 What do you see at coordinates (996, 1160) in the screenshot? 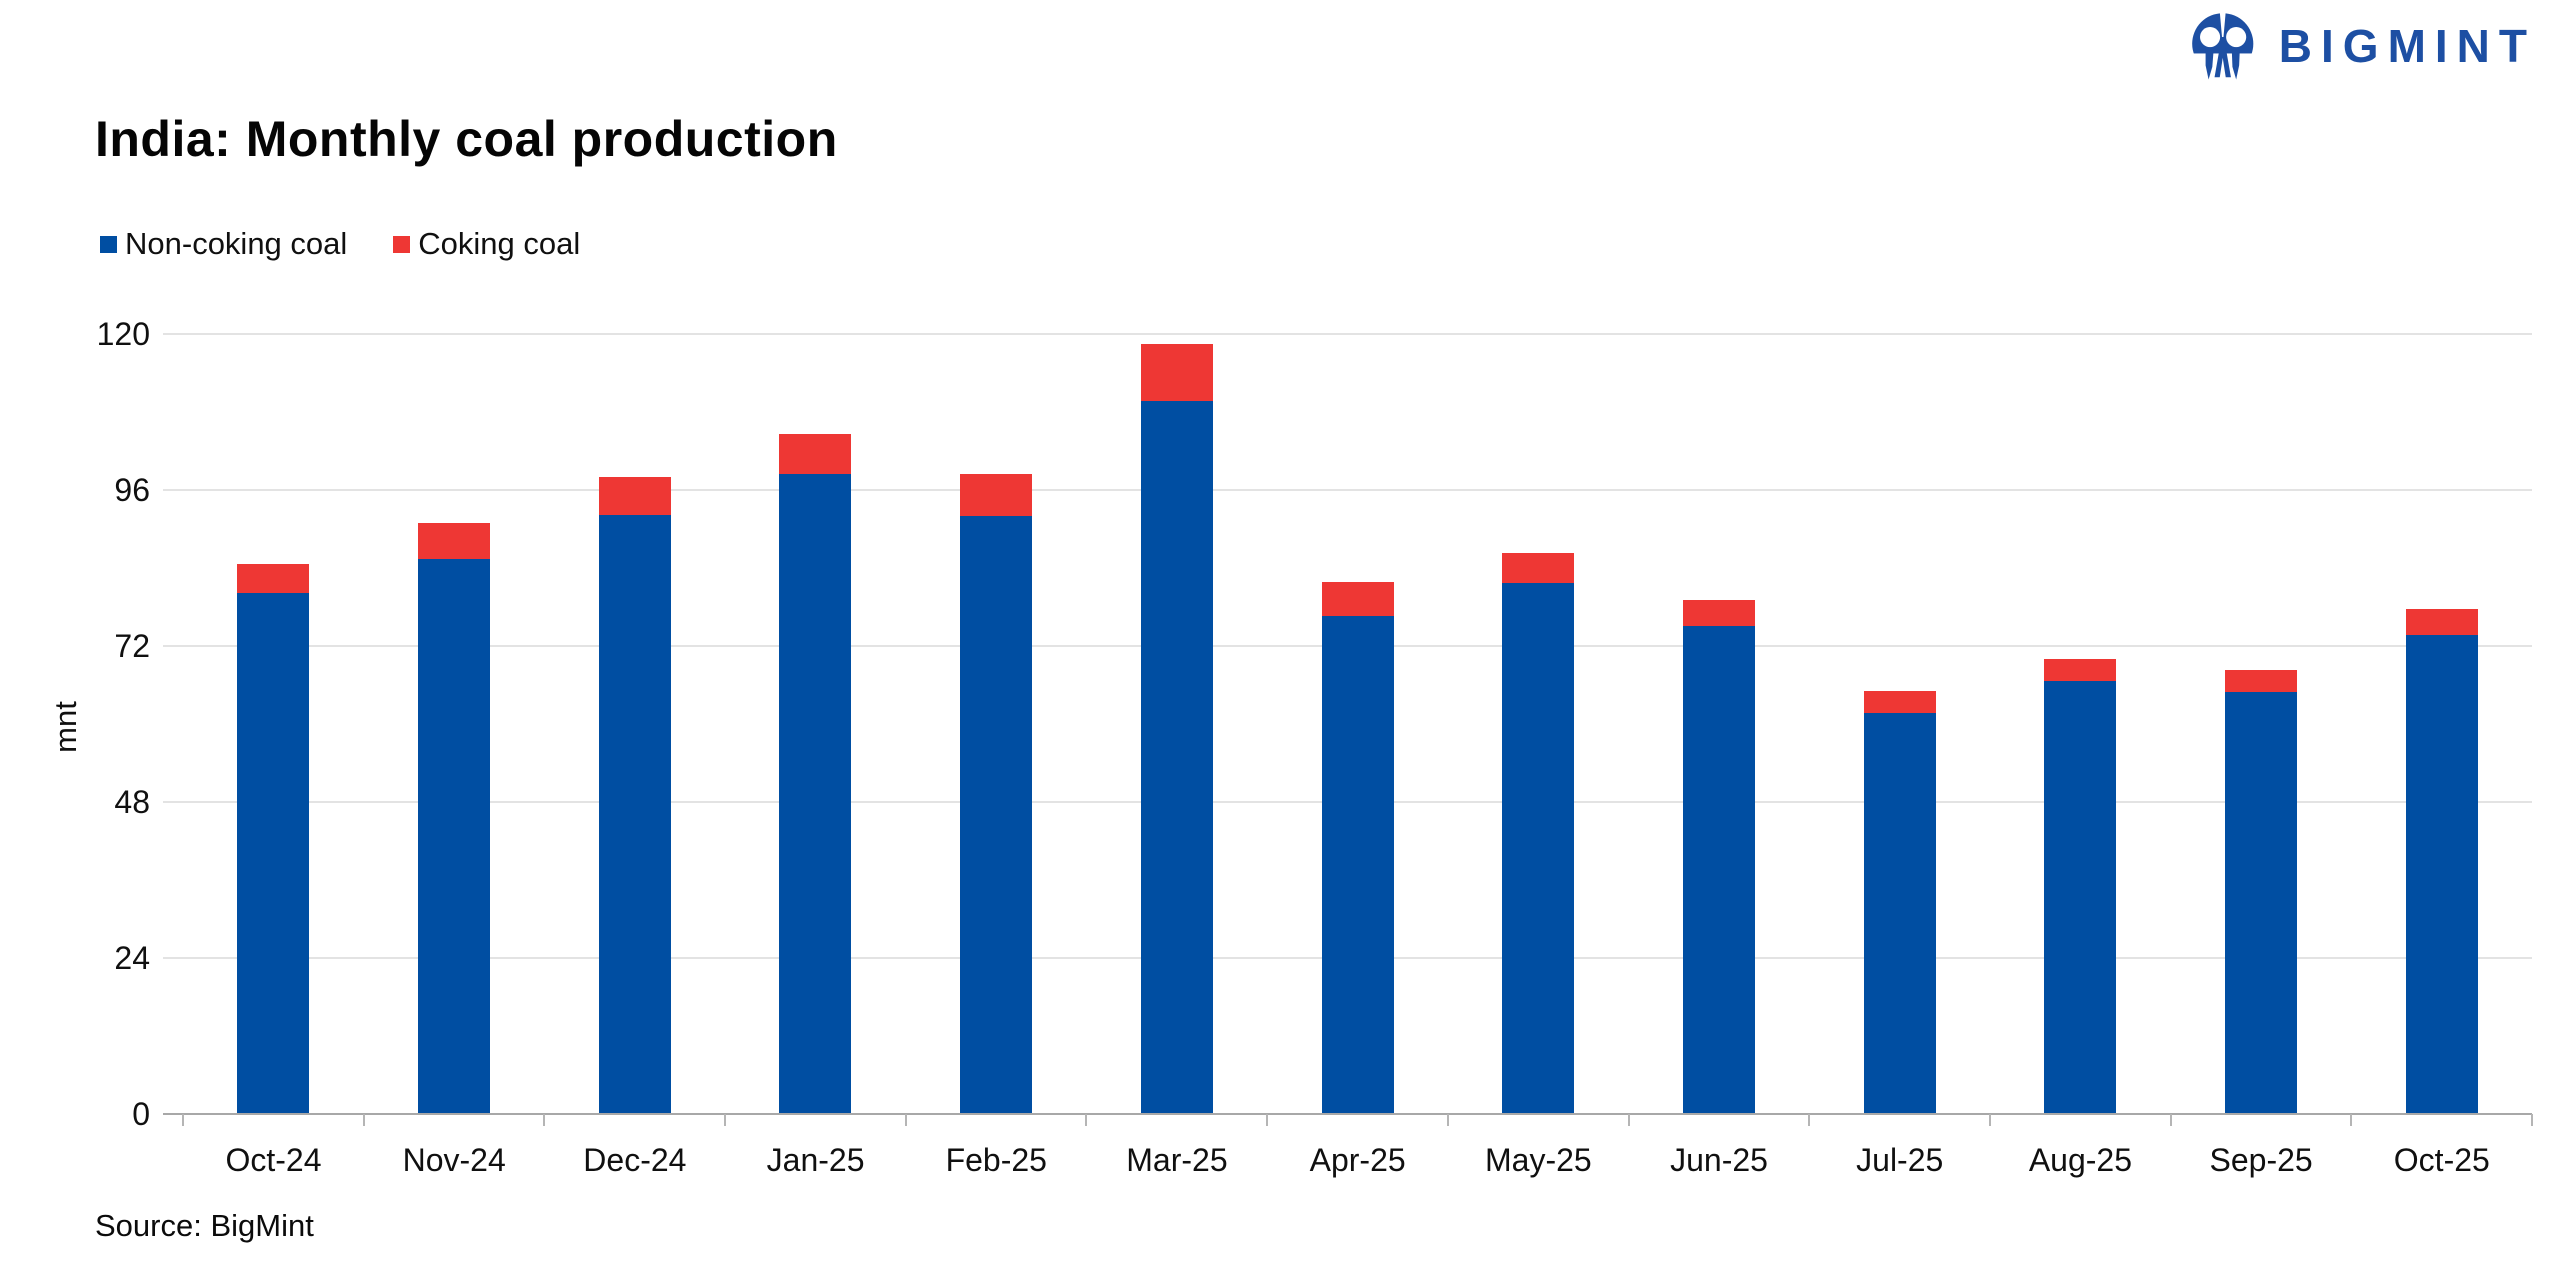
I see `x-tick-label-Feb-25: Feb-25` at bounding box center [996, 1160].